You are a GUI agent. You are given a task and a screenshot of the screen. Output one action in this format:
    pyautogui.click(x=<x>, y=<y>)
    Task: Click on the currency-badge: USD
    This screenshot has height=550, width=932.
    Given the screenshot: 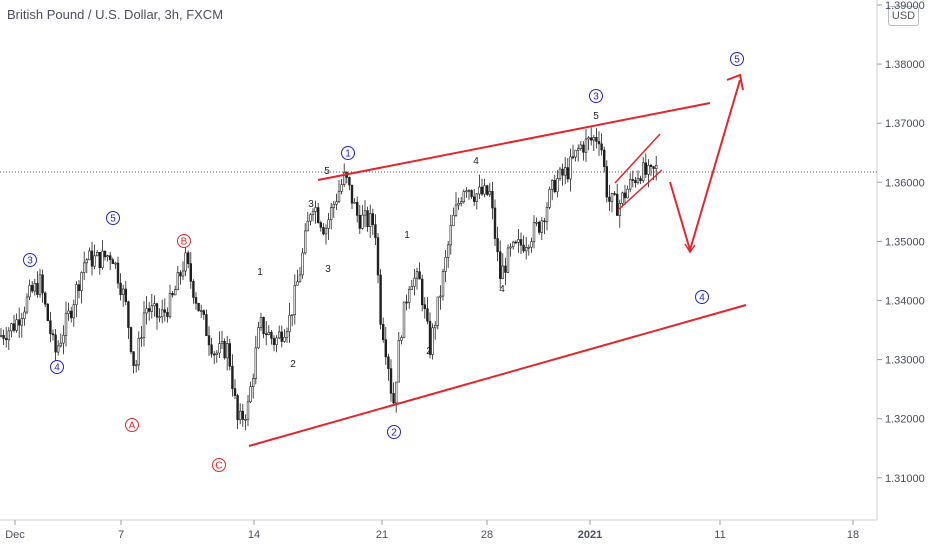 What is the action you would take?
    pyautogui.click(x=903, y=16)
    